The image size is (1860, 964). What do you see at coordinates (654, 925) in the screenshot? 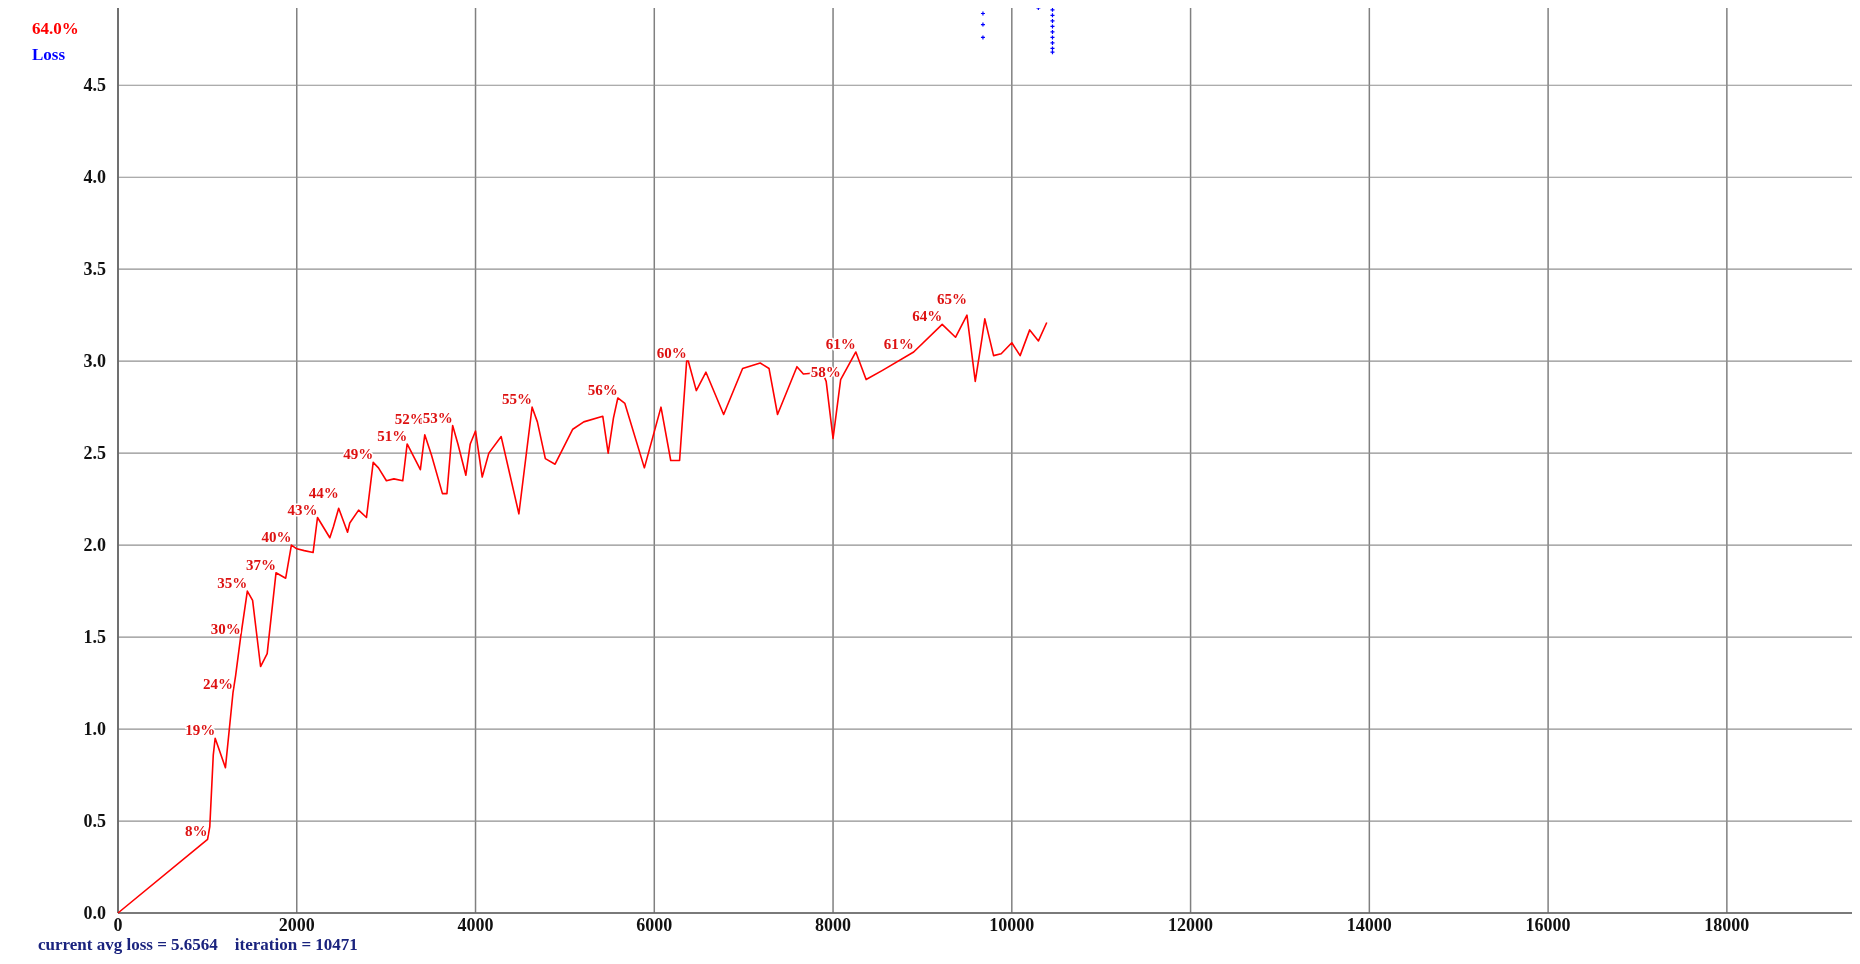
I see `x-tick-label: 6000` at bounding box center [654, 925].